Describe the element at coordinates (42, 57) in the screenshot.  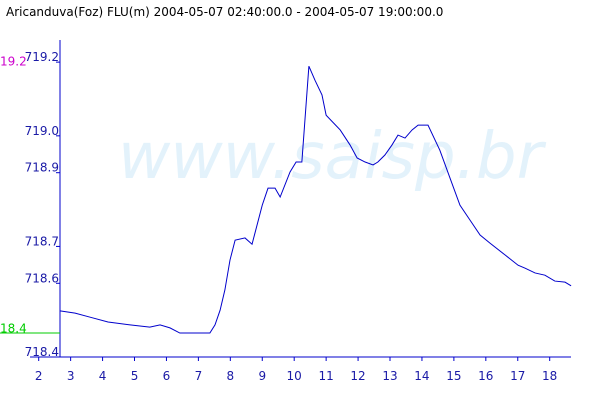
I see `y-tick-label: 719.2` at that location.